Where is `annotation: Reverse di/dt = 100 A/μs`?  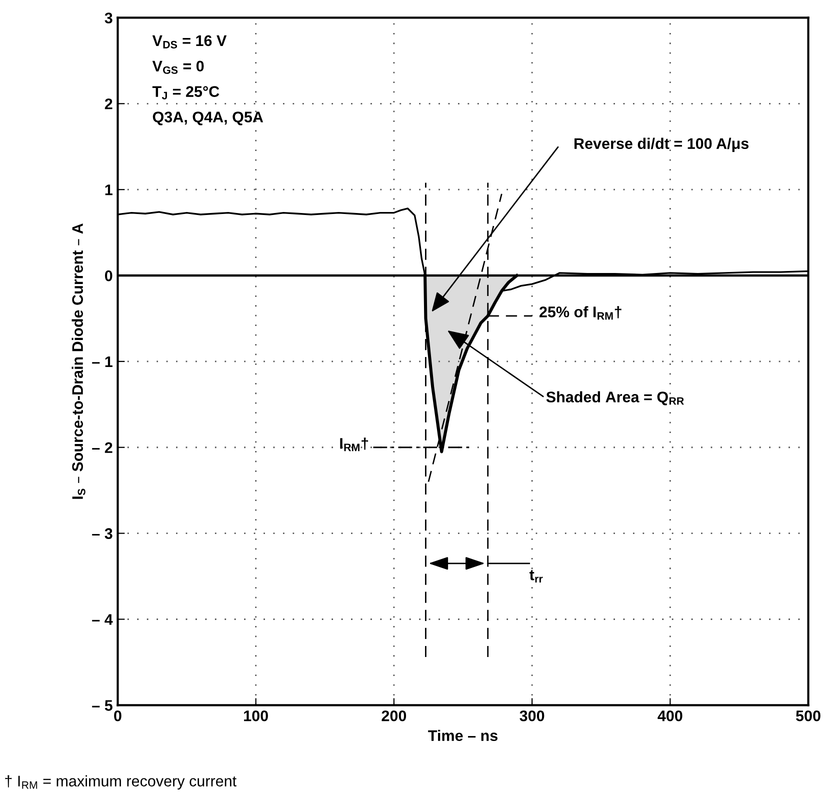
annotation: Reverse di/dt = 100 A/μs is located at coordinates (661, 145).